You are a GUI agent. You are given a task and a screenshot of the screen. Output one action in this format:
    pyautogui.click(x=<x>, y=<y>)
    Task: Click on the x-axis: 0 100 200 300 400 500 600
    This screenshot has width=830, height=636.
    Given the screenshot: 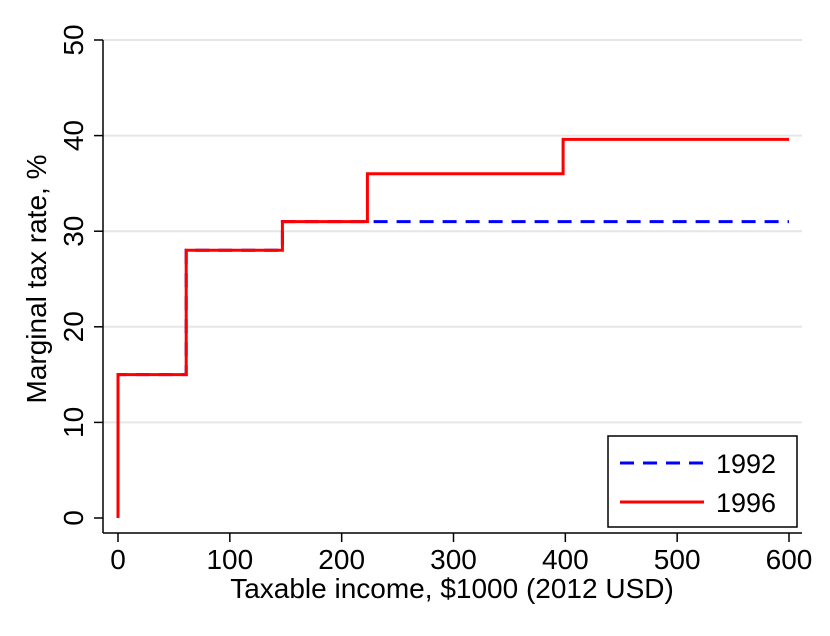 What is the action you would take?
    pyautogui.click(x=458, y=553)
    